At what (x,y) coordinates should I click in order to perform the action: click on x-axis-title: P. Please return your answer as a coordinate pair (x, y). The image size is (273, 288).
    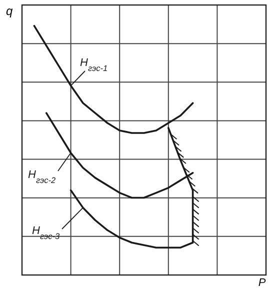
    Looking at the image, I should click on (262, 282).